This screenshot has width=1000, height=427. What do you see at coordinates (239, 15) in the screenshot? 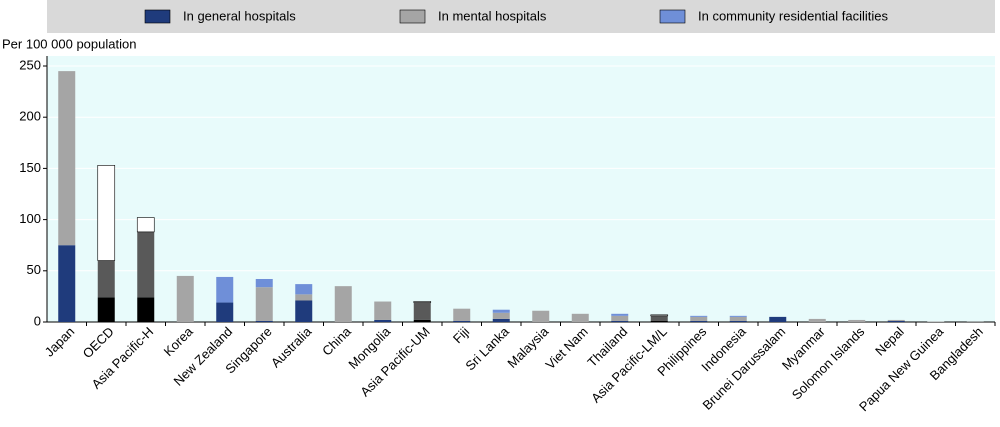
I see `legend-label: In general hospitals` at bounding box center [239, 15].